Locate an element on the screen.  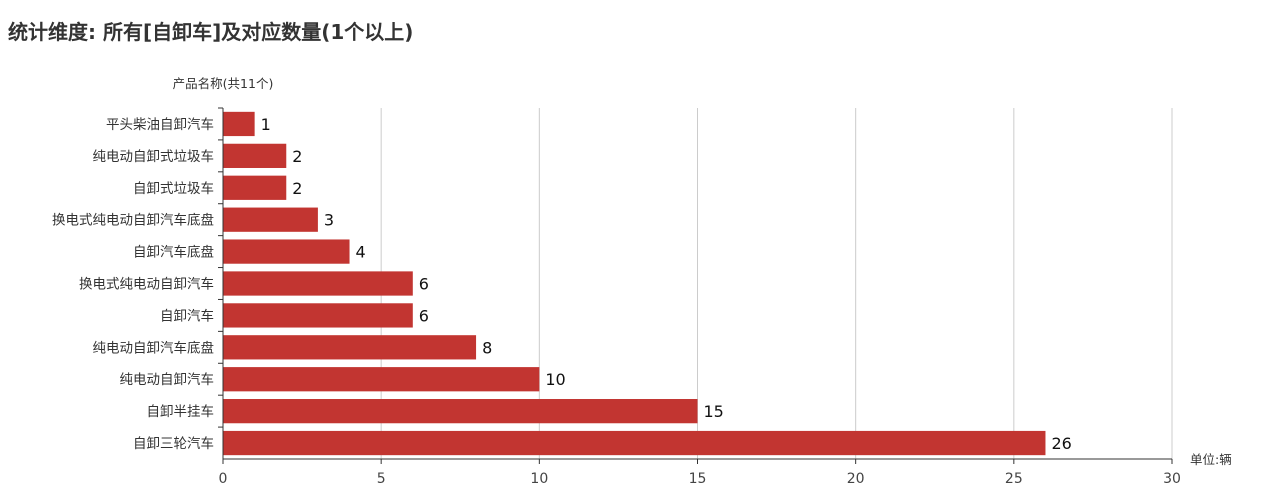
chart-title: 统计维度: 所有[自卸车]及对应数量(1个以上) is located at coordinates (211, 32).